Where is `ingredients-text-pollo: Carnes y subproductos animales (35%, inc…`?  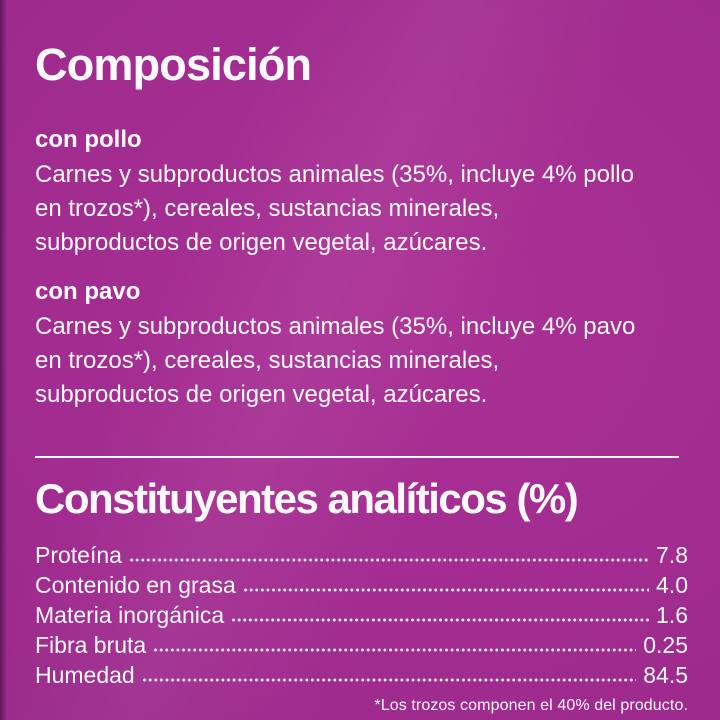 ingredients-text-pollo: Carnes y subproductos animales (35%, inc… is located at coordinates (334, 209).